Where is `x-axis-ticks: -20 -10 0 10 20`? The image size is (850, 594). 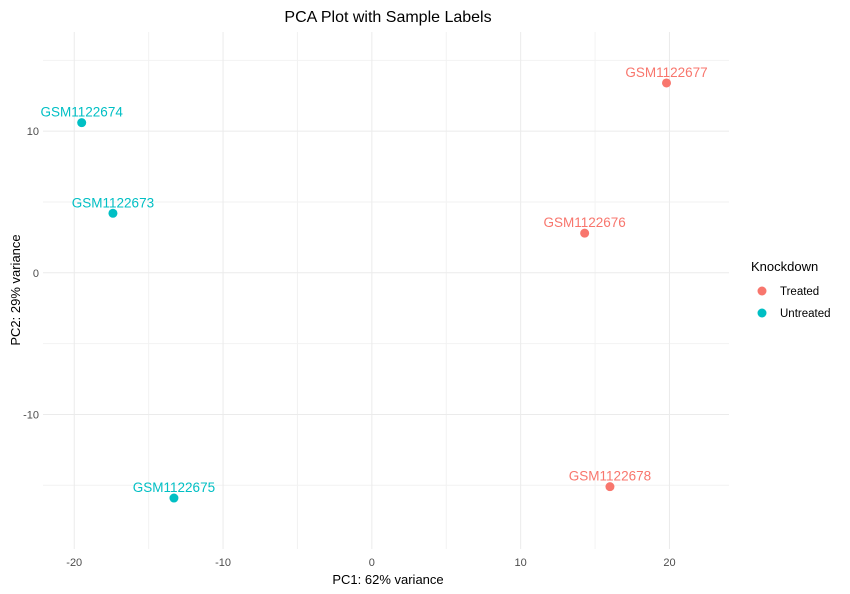 x-axis-ticks: -20 -10 0 10 20 is located at coordinates (370, 563).